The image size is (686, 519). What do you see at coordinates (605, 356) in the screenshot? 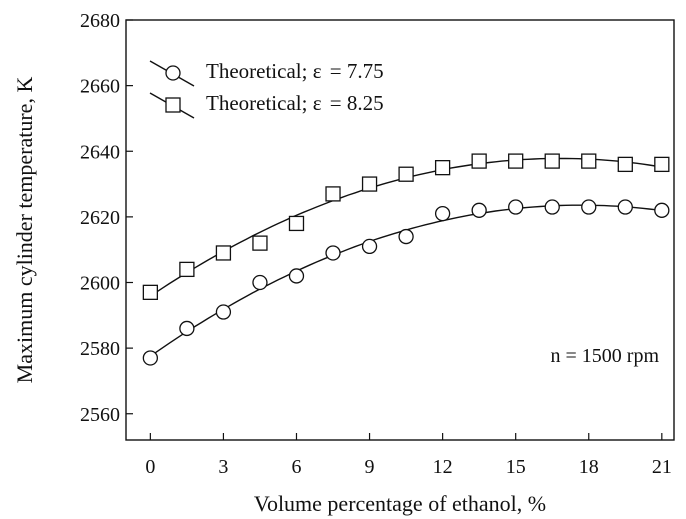
I see `speed-annotation: n = 1500 rpm` at bounding box center [605, 356].